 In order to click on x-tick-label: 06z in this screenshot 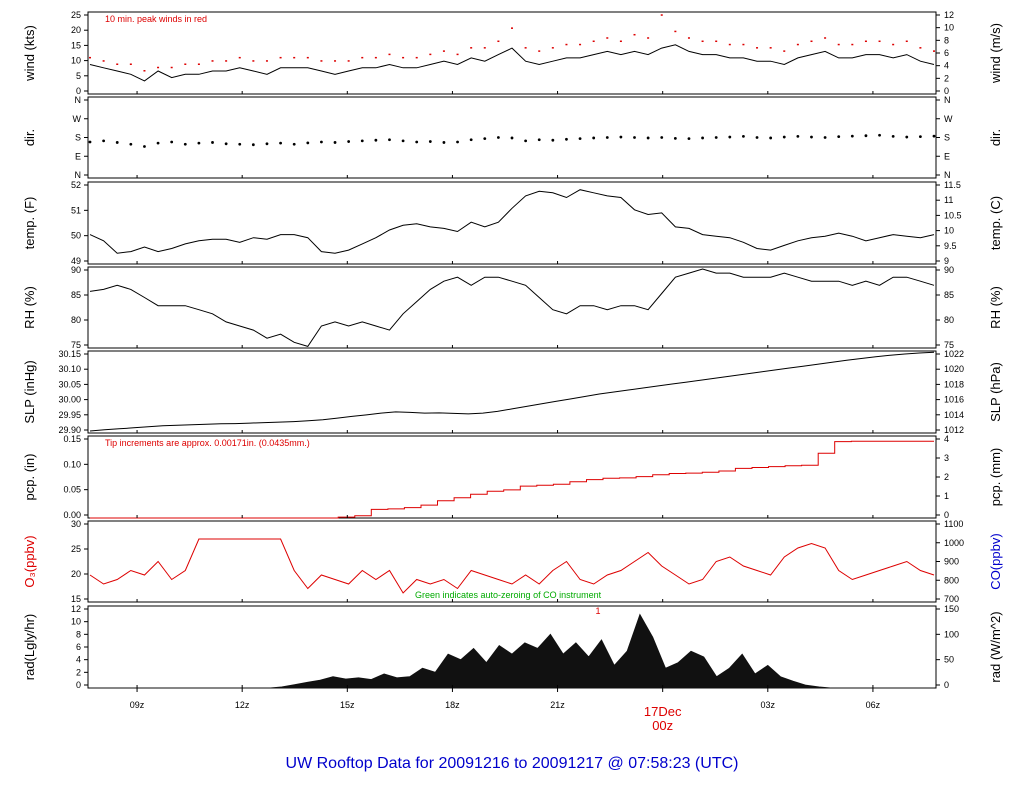, I will do `click(873, 705)`.